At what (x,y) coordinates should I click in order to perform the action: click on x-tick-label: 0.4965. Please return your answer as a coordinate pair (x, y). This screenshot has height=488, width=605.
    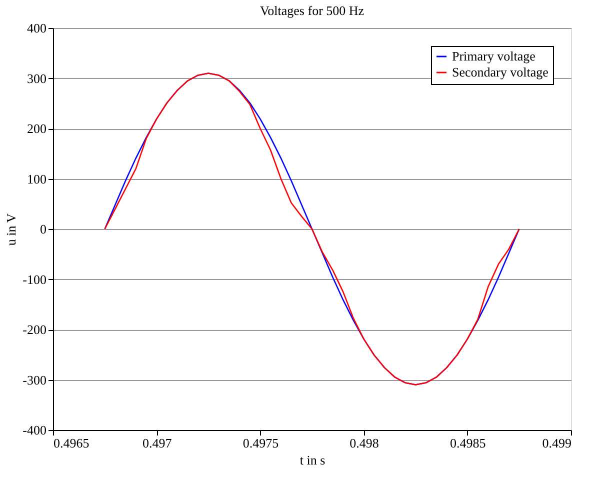
    Looking at the image, I should click on (72, 443).